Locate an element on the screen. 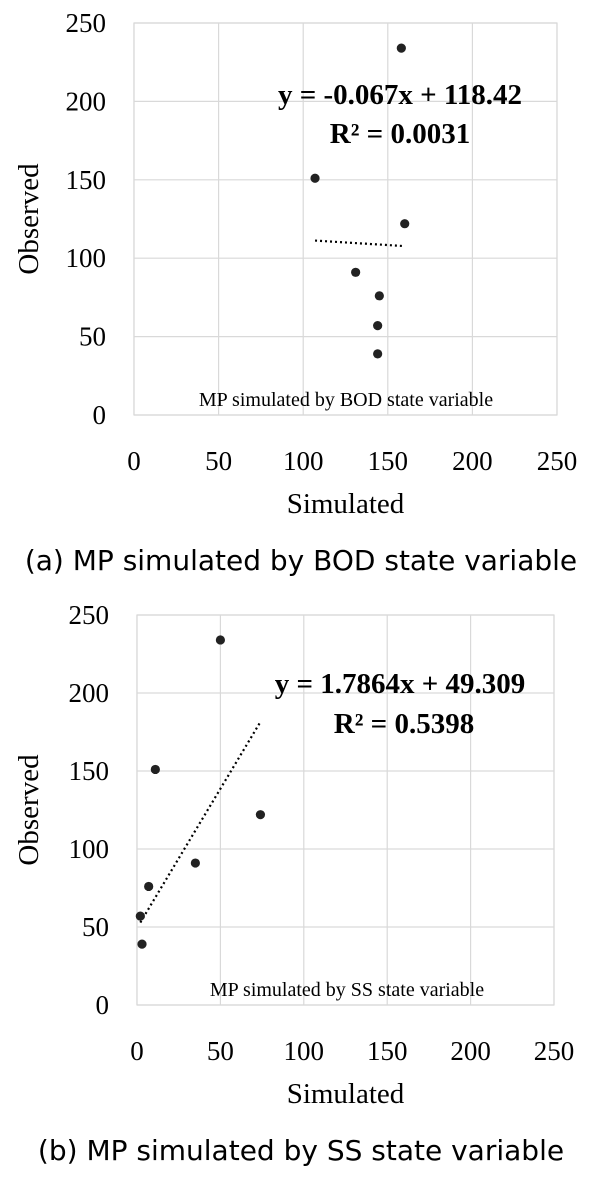  r-squared-label: R² = 0.0031 is located at coordinates (400, 134).